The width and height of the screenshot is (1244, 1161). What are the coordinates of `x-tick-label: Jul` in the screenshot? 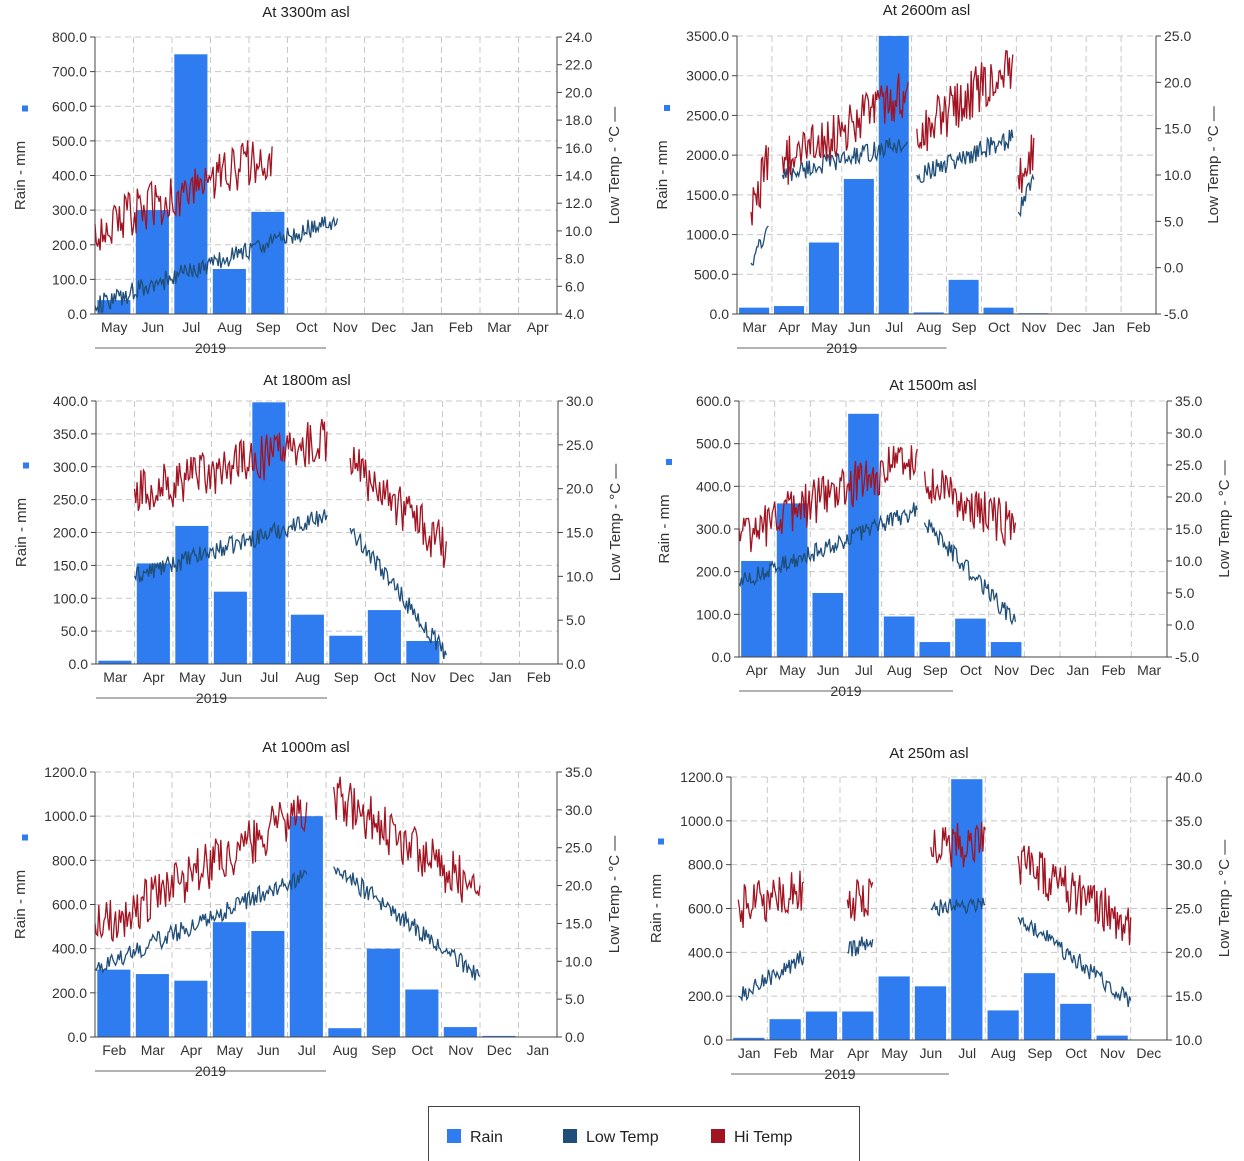 It's located at (864, 670).